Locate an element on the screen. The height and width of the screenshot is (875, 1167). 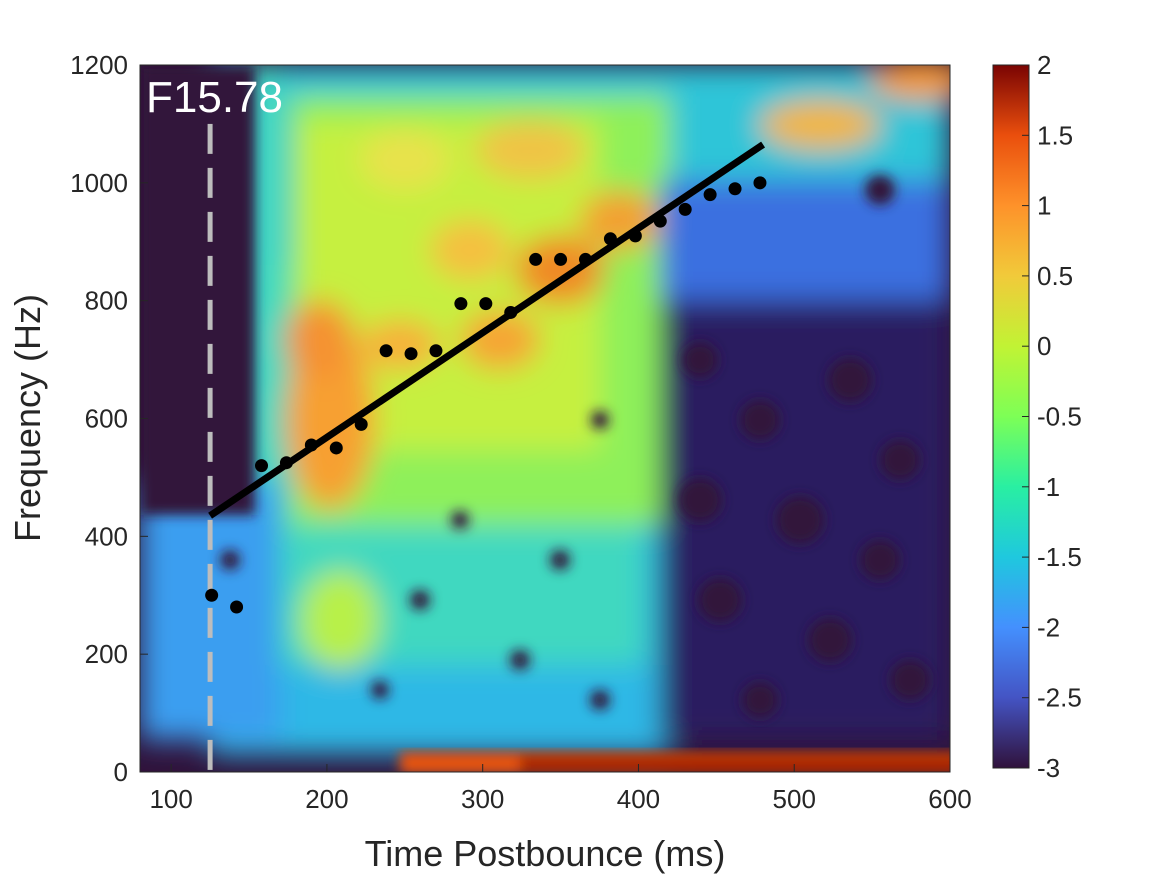
panel-label: F15.78 is located at coordinates (214, 97).